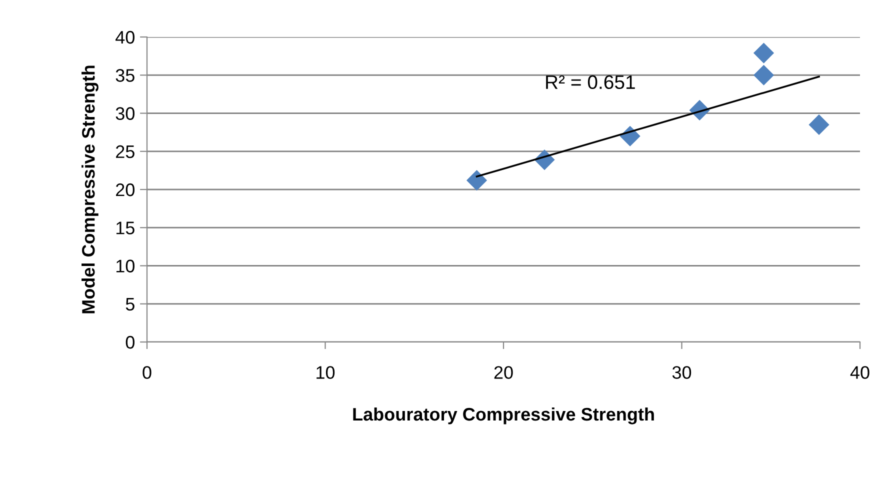 The height and width of the screenshot is (479, 890). Describe the element at coordinates (125, 75) in the screenshot. I see `y-tick-label: 35` at that location.